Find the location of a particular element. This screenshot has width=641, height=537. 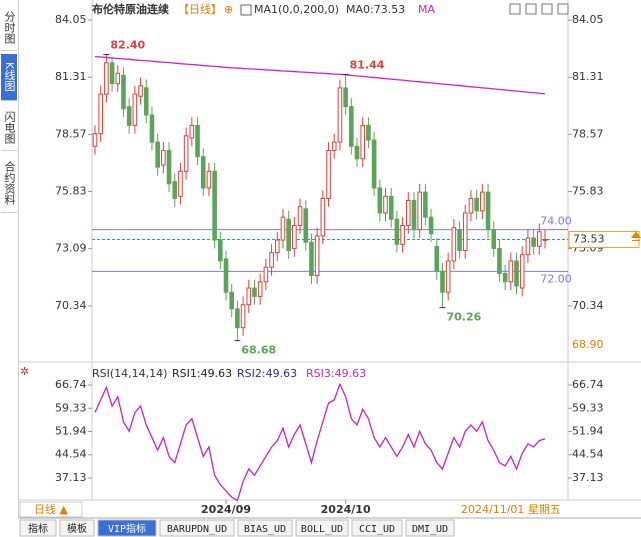

ma-icon is located at coordinates (246, 10).